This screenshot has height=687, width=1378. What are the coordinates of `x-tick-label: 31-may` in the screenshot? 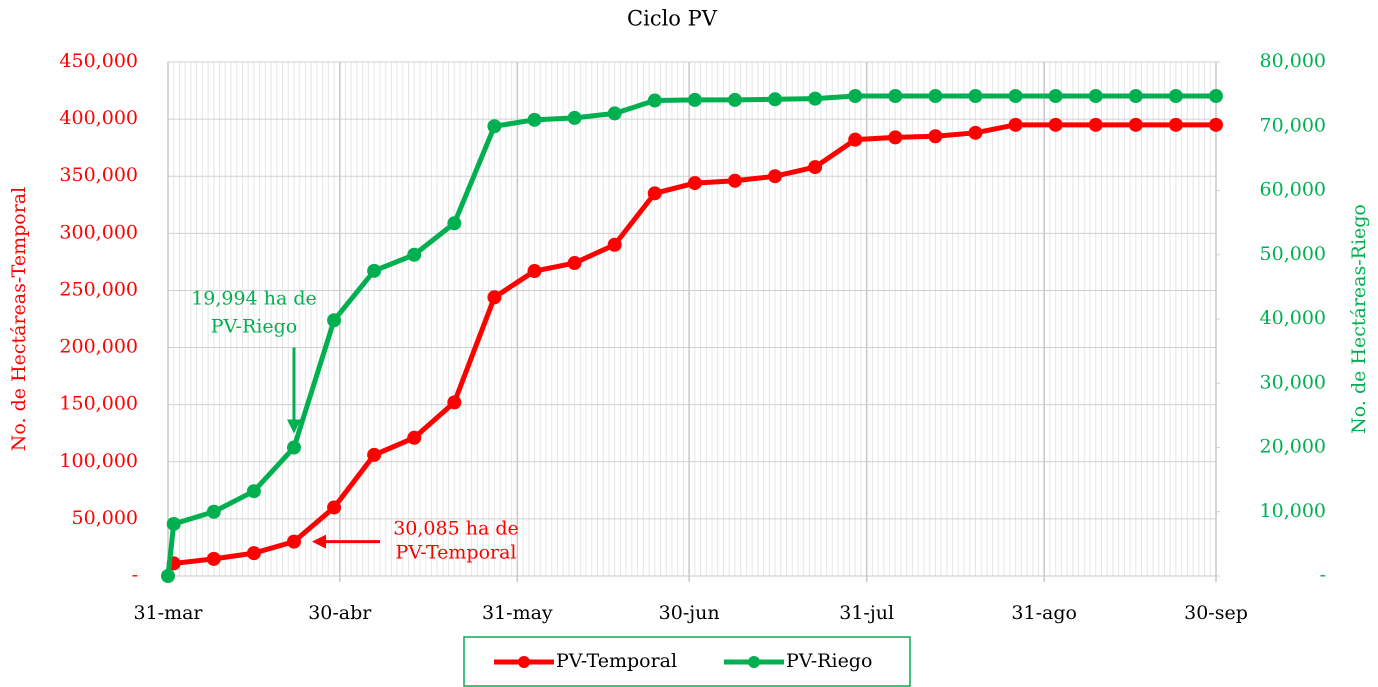 It's located at (517, 613).